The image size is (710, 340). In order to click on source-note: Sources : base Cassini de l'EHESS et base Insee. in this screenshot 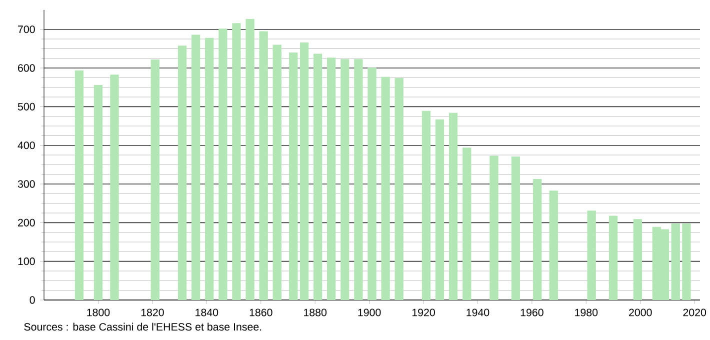, I will do `click(143, 326)`.